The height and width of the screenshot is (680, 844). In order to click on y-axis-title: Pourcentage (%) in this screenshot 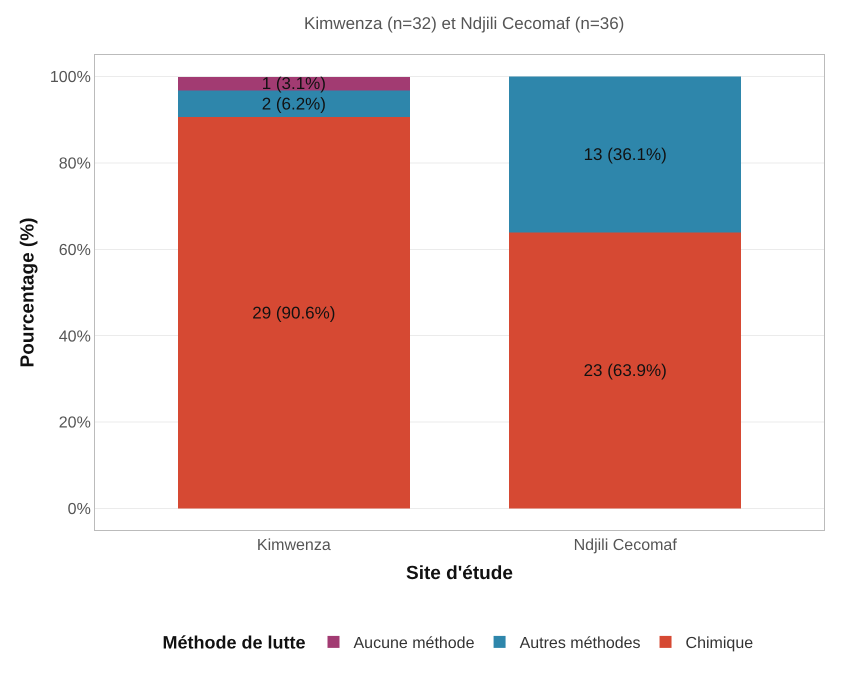, I will do `click(28, 293)`.